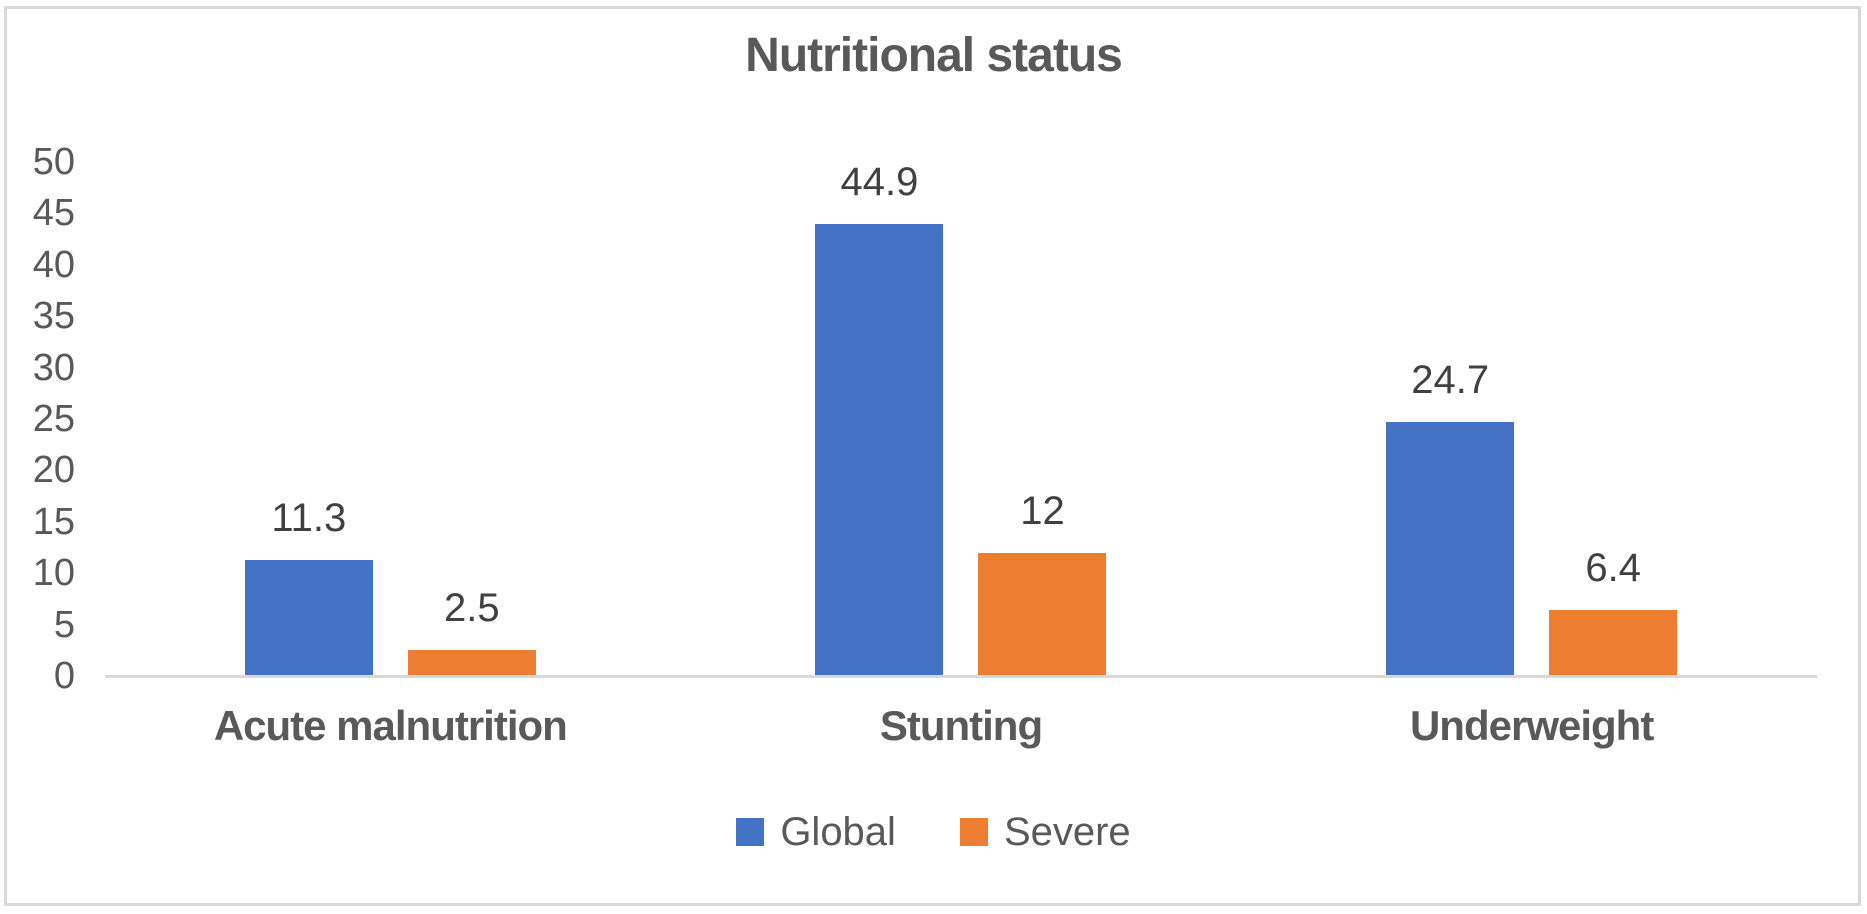  Describe the element at coordinates (1613, 568) in the screenshot. I see `bar-value-label: 6.4` at that location.